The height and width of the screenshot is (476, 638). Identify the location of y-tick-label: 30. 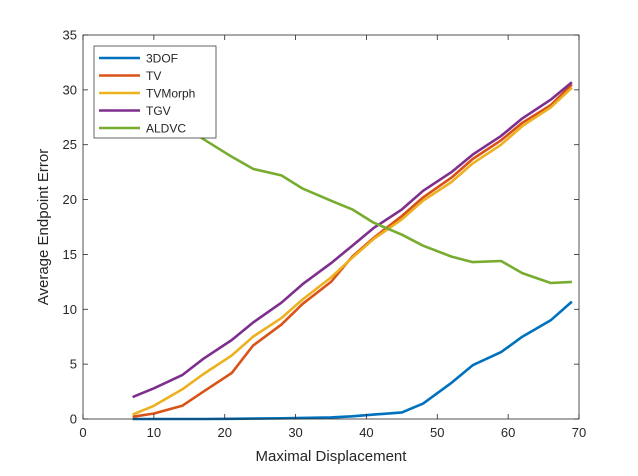
(70, 89).